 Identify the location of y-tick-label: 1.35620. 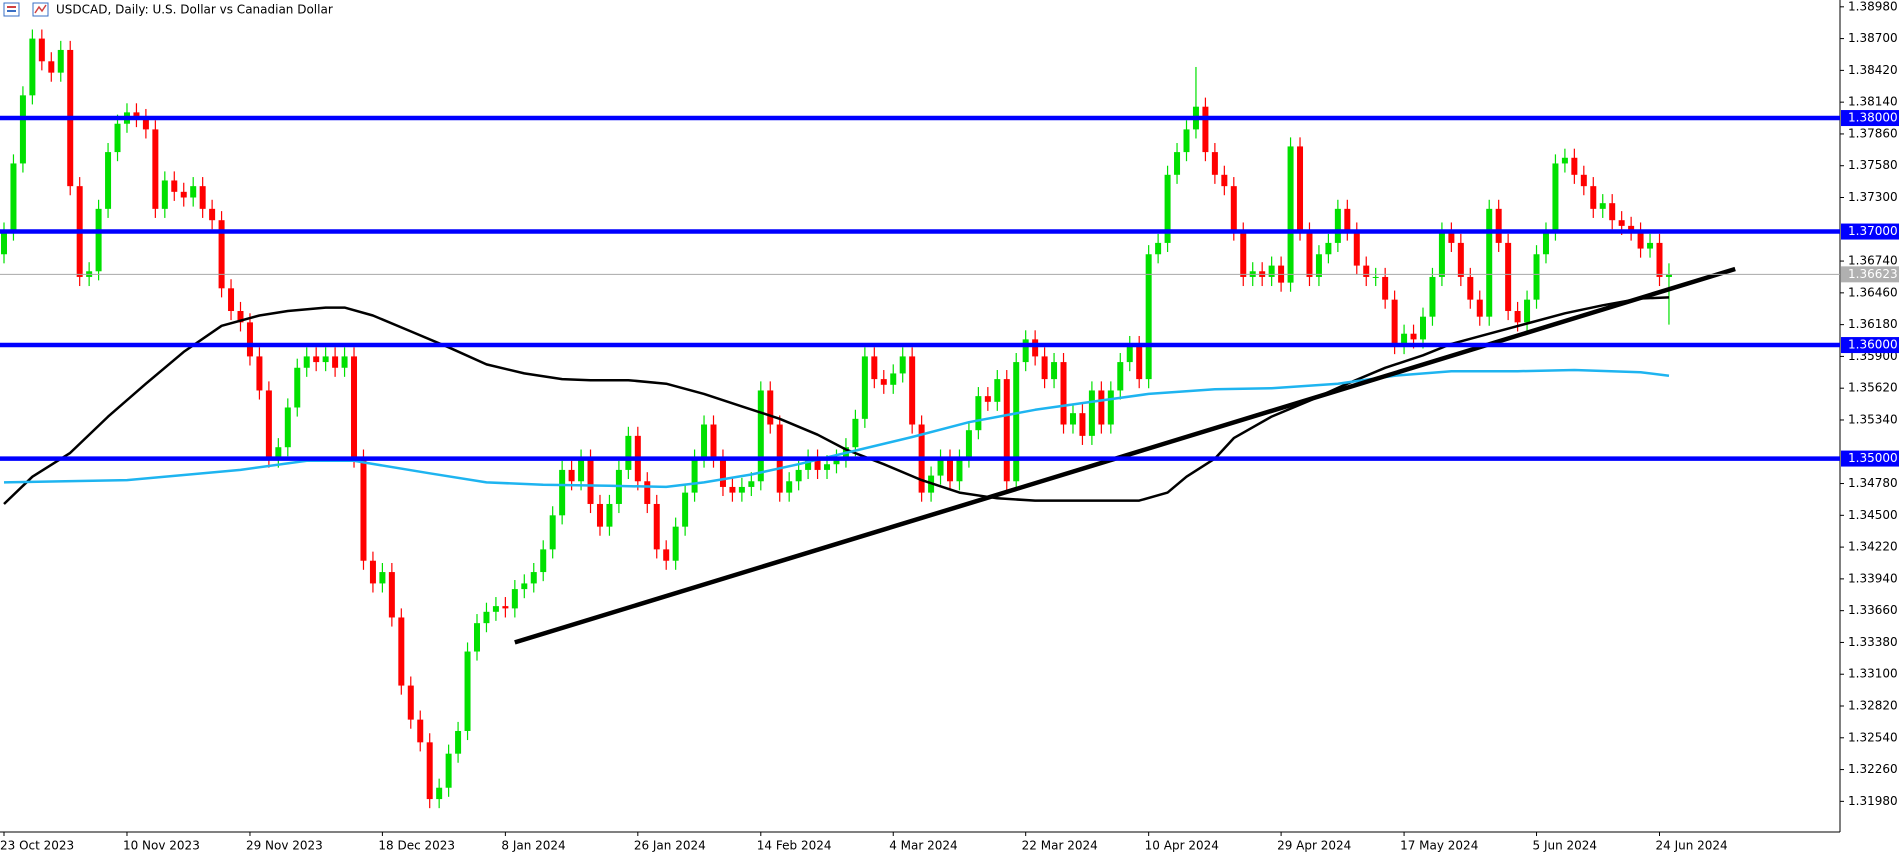
(1873, 388).